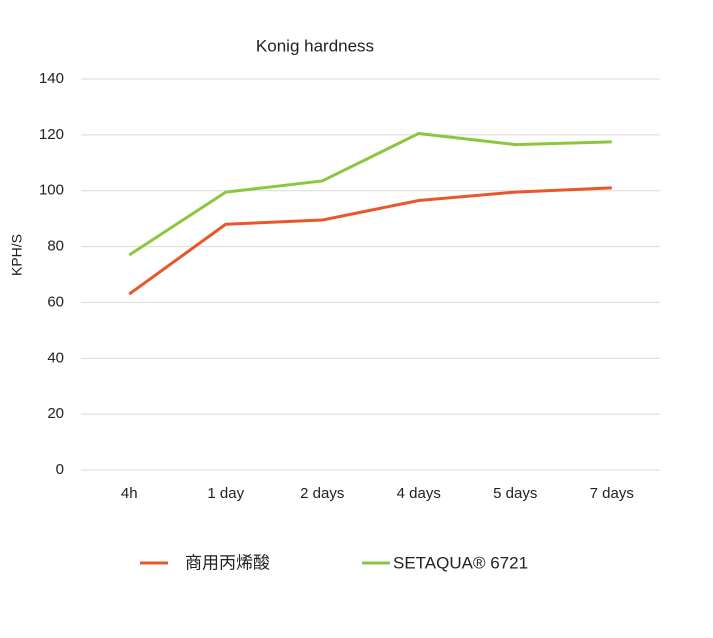  Describe the element at coordinates (51, 78) in the screenshot. I see `y-tick-label: 140` at that location.